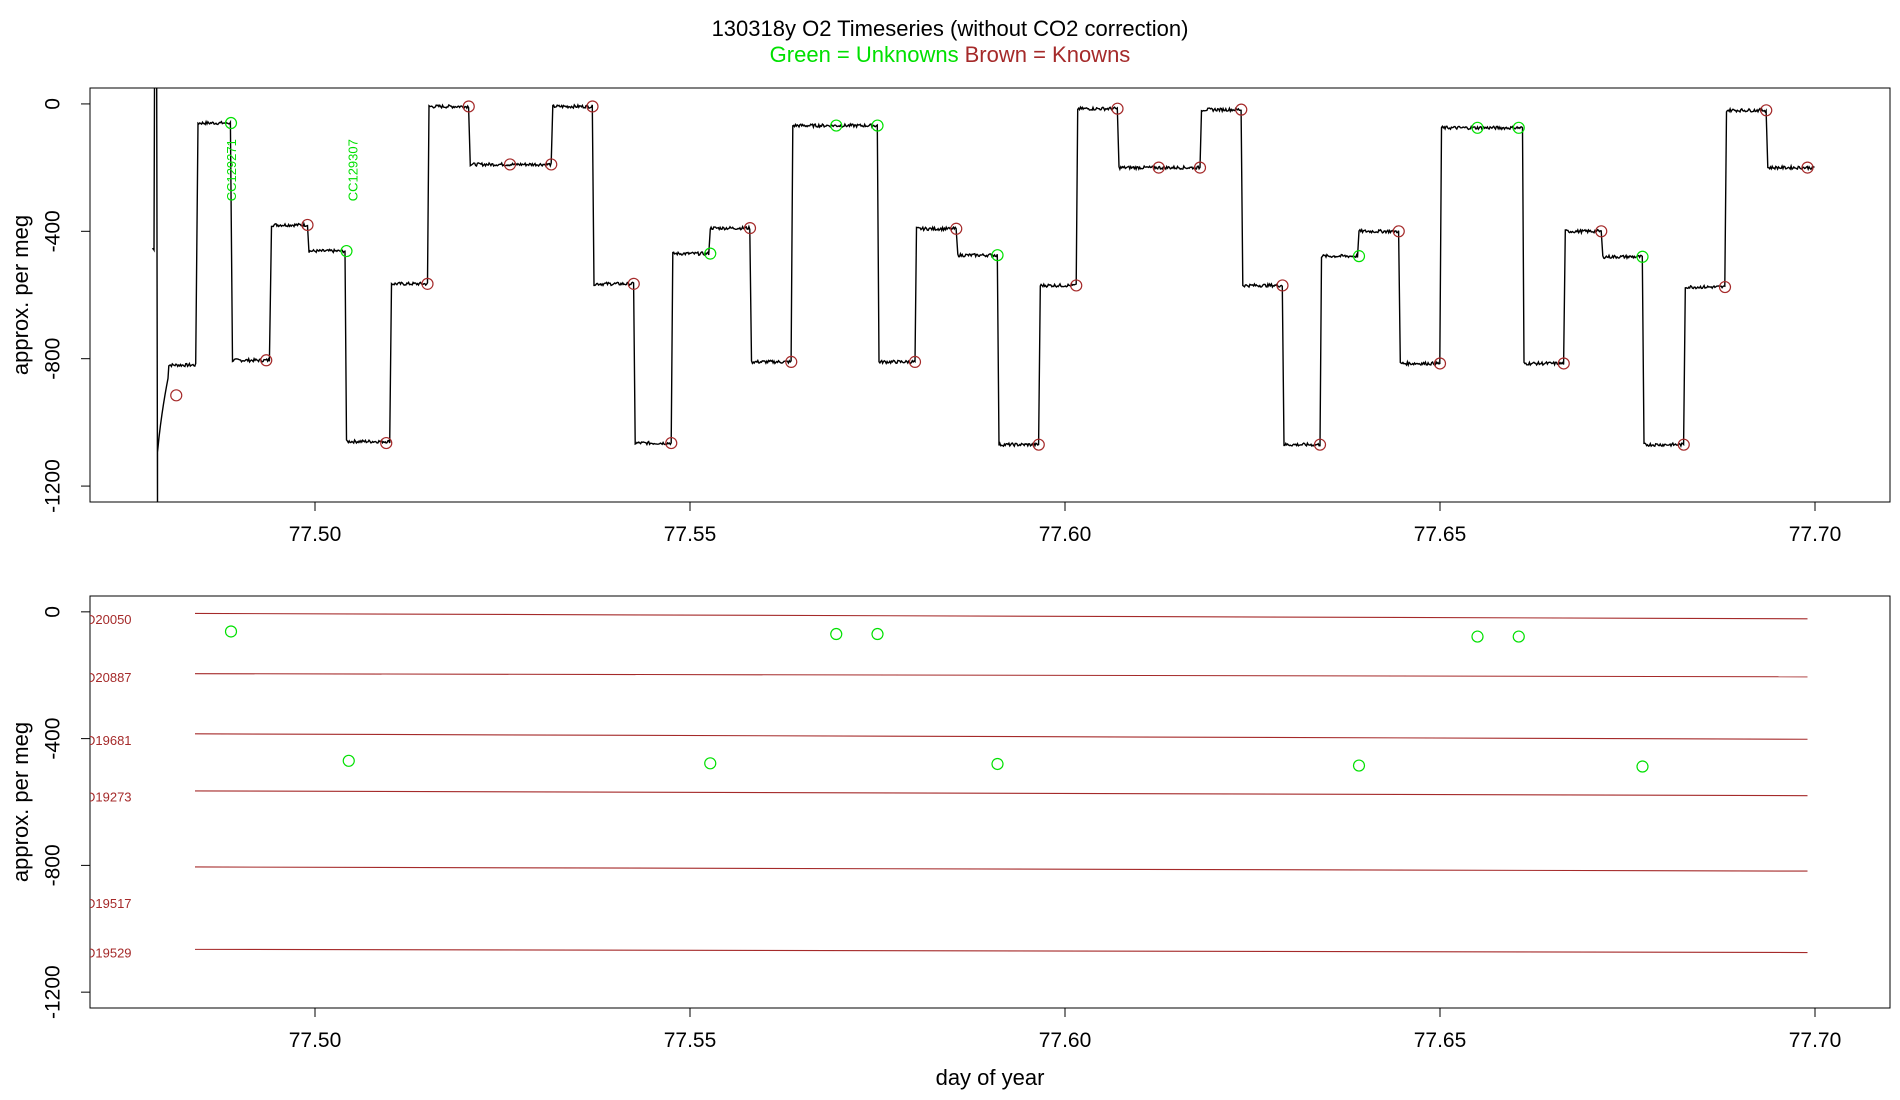 The image size is (1900, 1100). Describe the element at coordinates (109, 677) in the screenshot. I see `reference-label: D20887` at that location.